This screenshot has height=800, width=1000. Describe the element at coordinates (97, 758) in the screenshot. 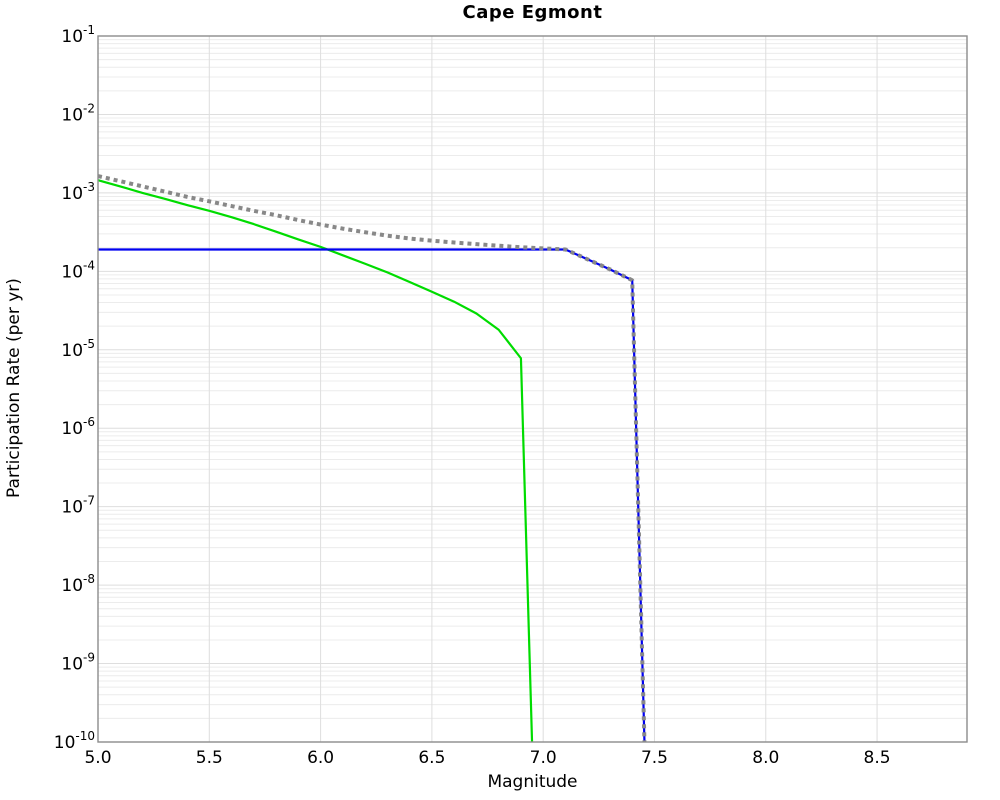

I see `x-tick-label: 5.0` at that location.